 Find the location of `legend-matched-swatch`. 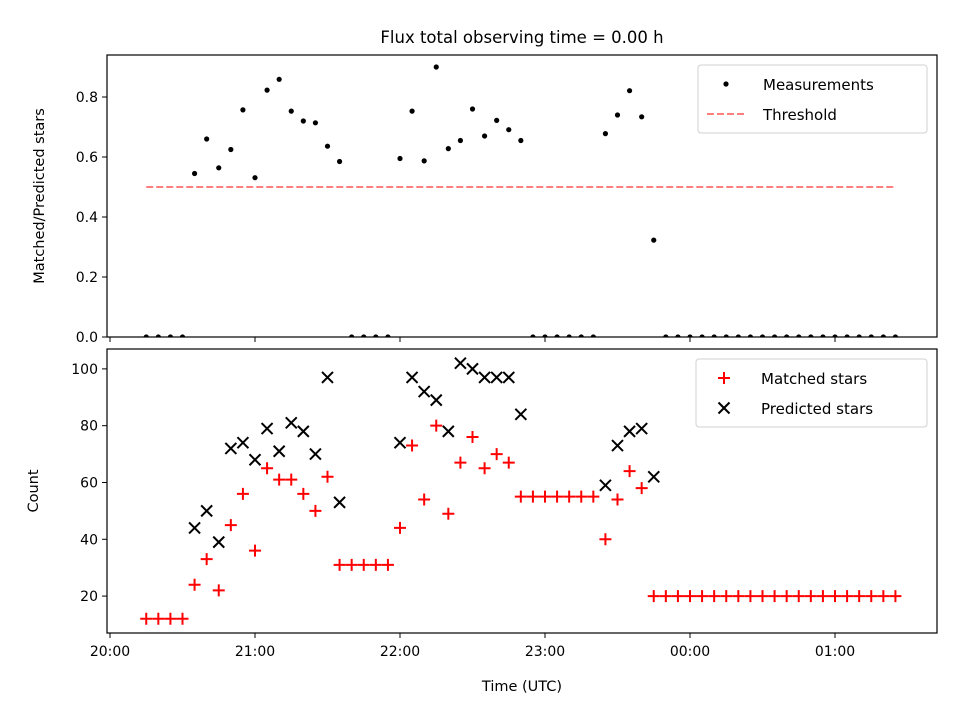

legend-matched-swatch is located at coordinates (724, 378).